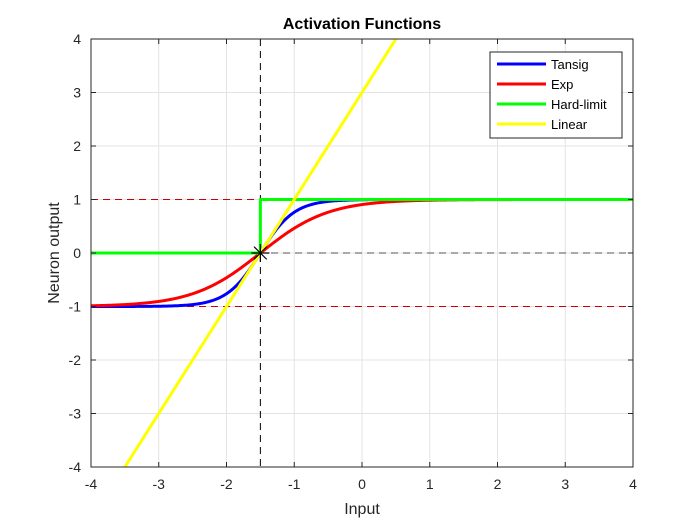  I want to click on y-tick-label: 1, so click(77, 200).